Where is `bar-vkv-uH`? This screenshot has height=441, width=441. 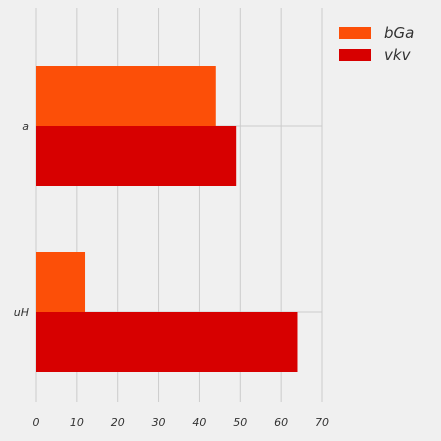
bar-vkv-uH is located at coordinates (167, 342).